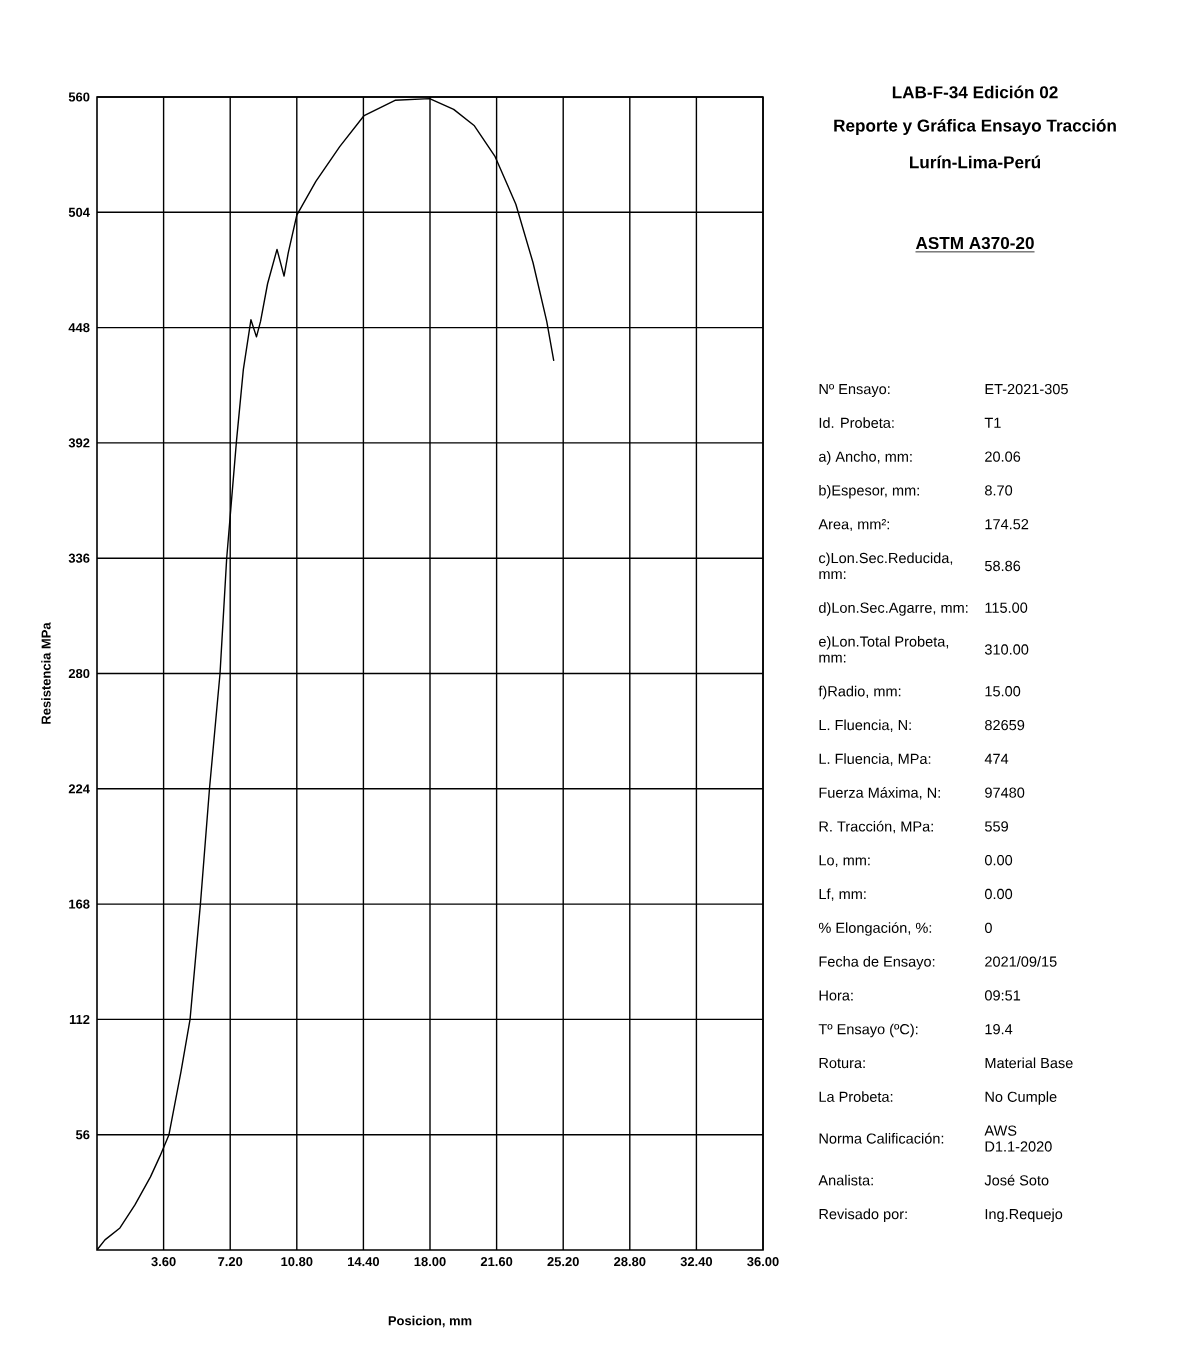 This screenshot has width=1187, height=1358. Describe the element at coordinates (163, 1262) in the screenshot. I see `x-tick-label: 3.60` at that location.